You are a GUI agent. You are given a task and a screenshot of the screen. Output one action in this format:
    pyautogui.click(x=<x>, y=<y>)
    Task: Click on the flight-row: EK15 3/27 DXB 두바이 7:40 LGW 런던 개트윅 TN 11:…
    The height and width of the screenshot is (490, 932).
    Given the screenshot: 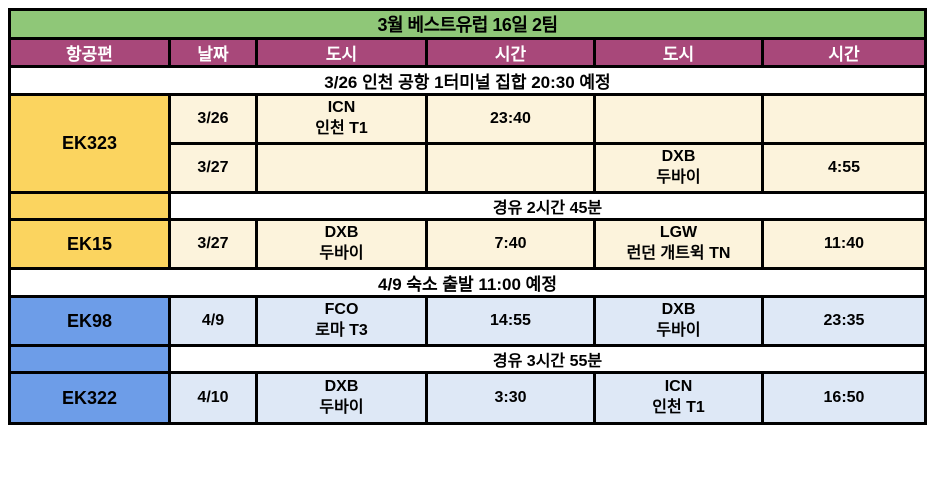 What is the action you would take?
    pyautogui.click(x=467, y=244)
    